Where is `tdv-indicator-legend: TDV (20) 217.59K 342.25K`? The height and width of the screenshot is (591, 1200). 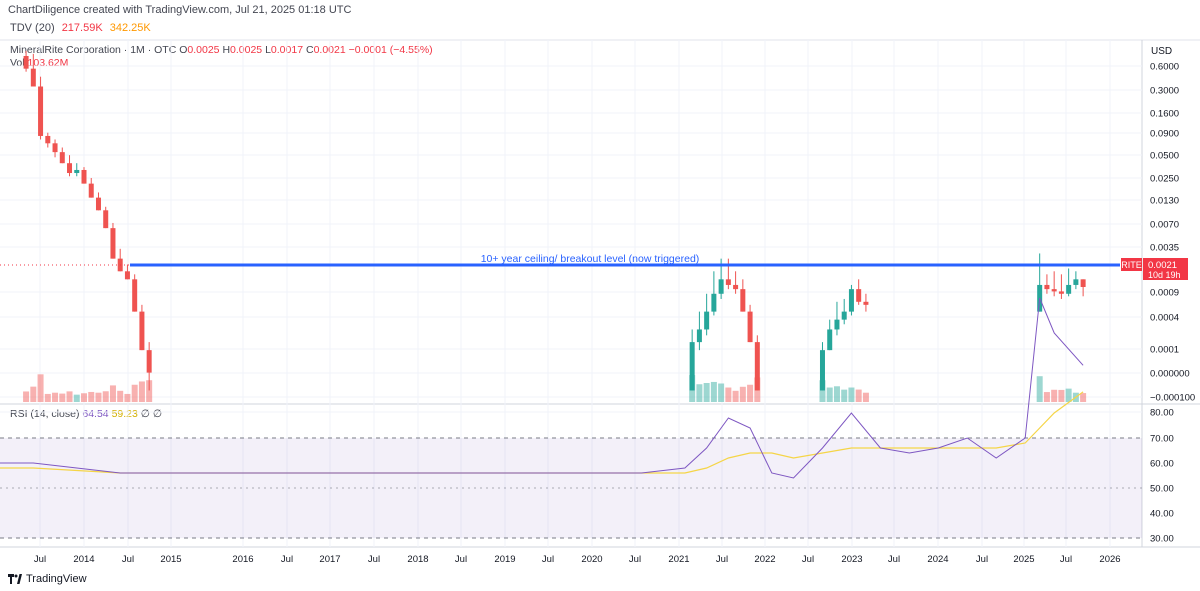
tdv-indicator-legend: TDV (20) 217.59K 342.25K is located at coordinates (80, 28).